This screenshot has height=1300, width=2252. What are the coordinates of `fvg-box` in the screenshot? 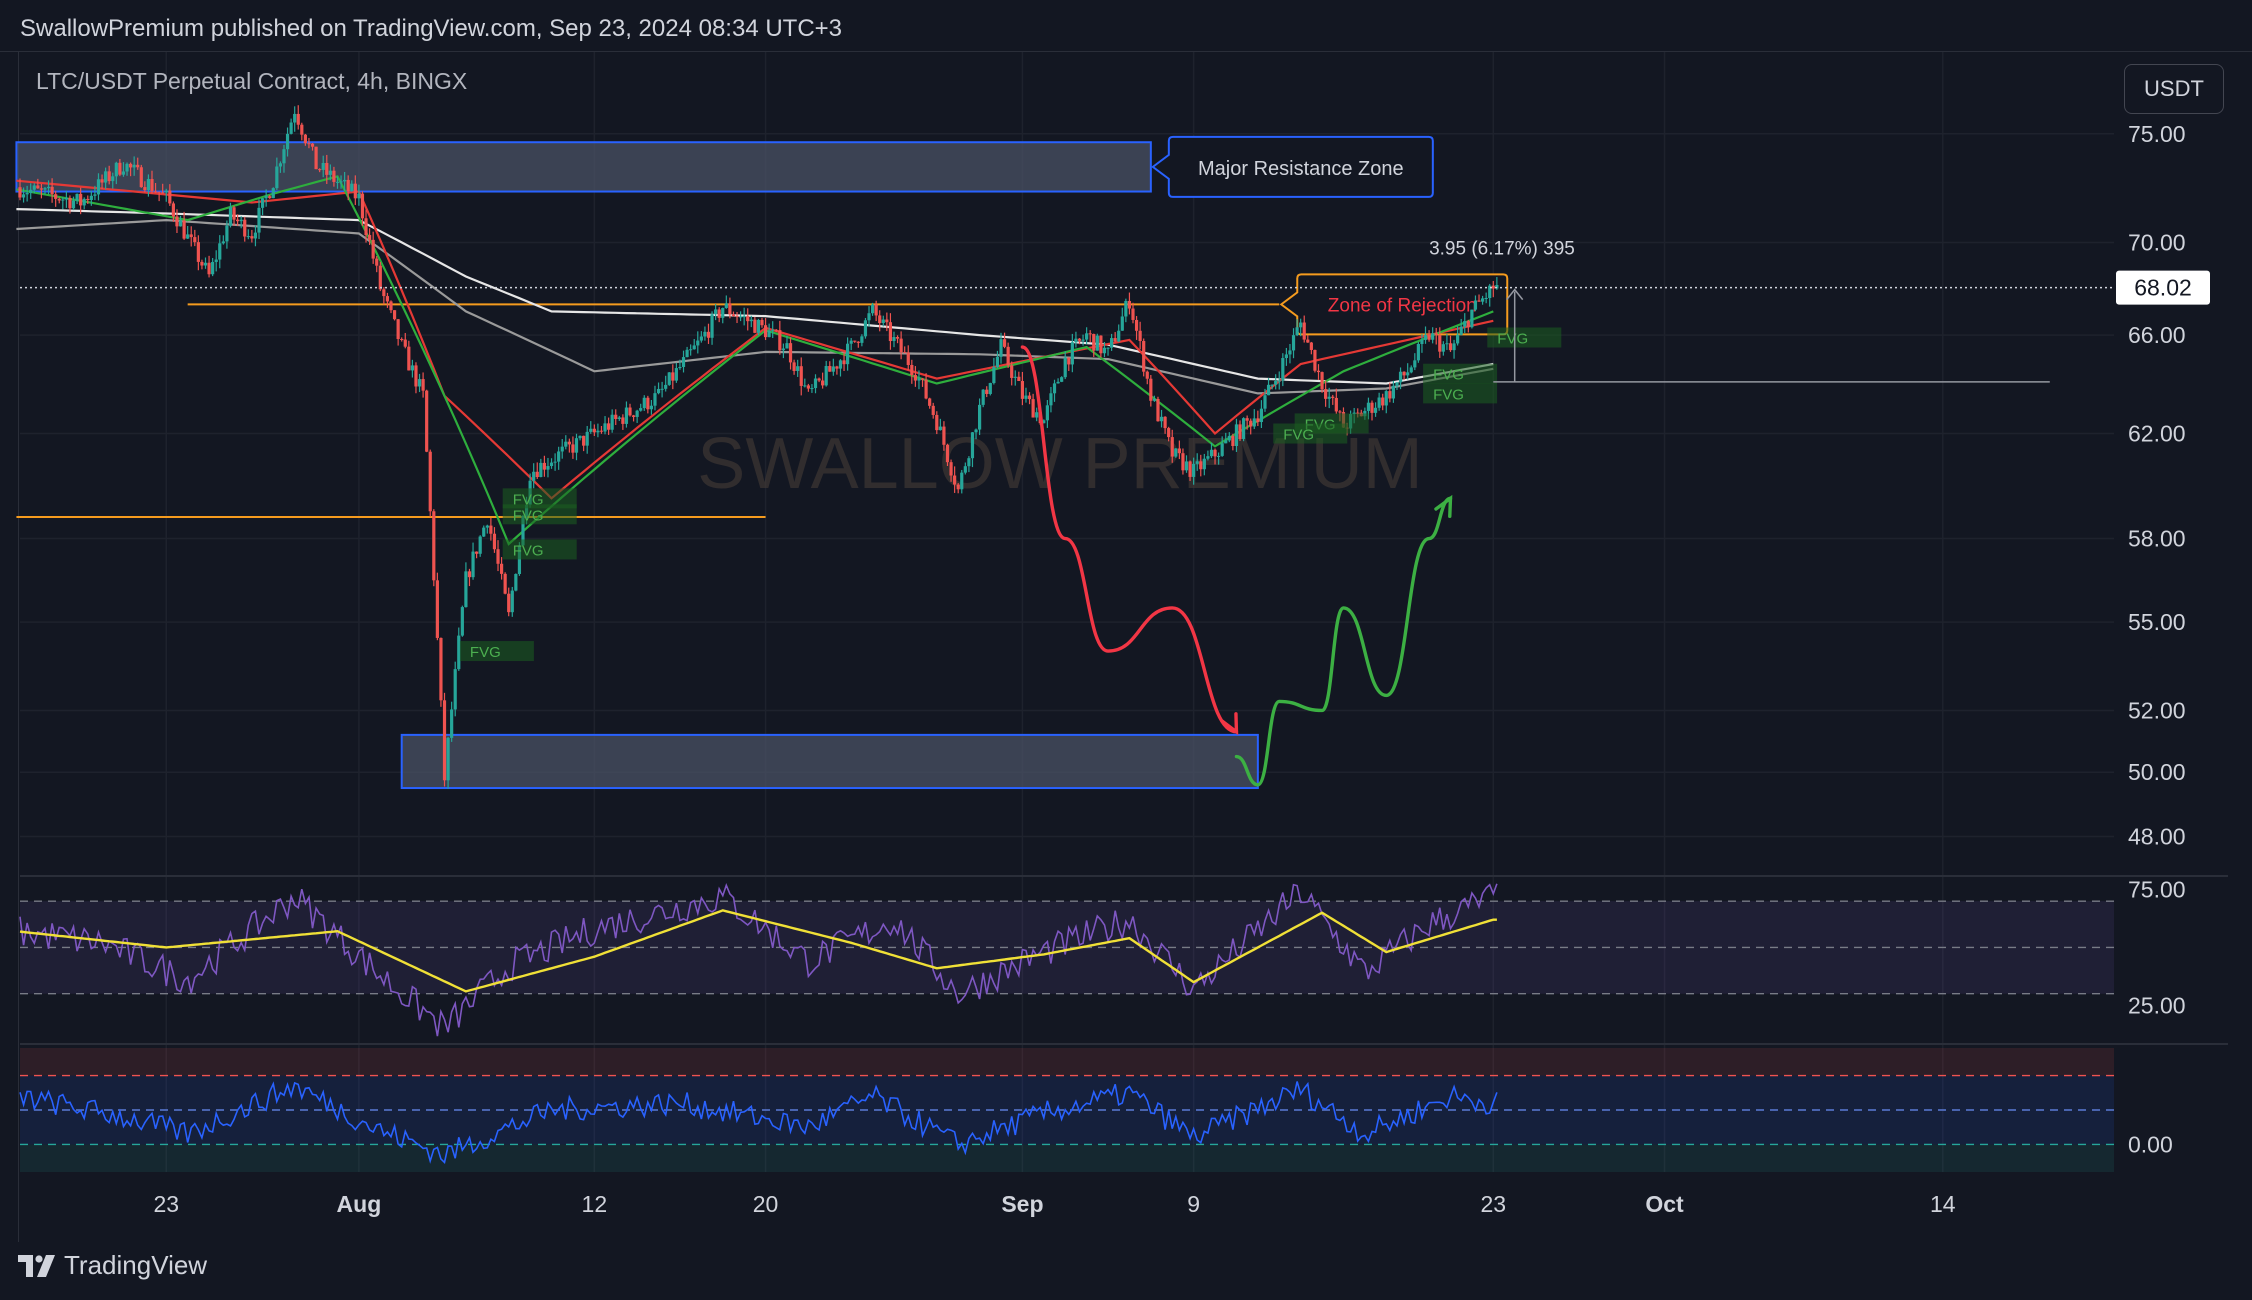 It's located at (1310, 433).